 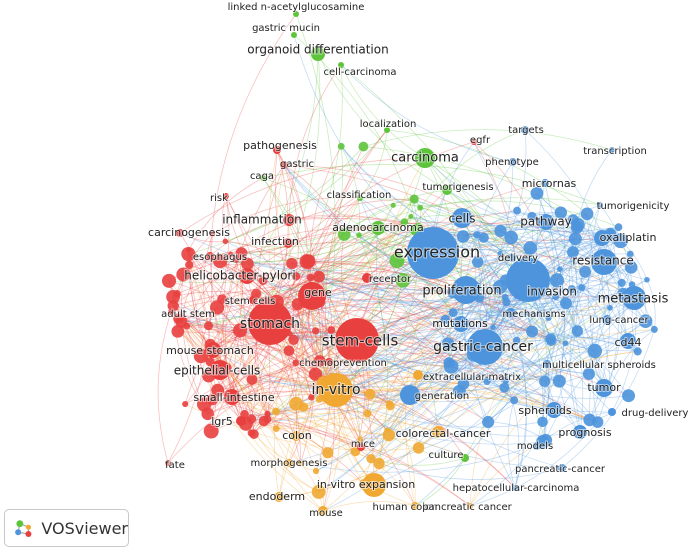 What do you see at coordinates (189, 232) in the screenshot?
I see `label-carcinogenesis: carcinogenesis` at bounding box center [189, 232].